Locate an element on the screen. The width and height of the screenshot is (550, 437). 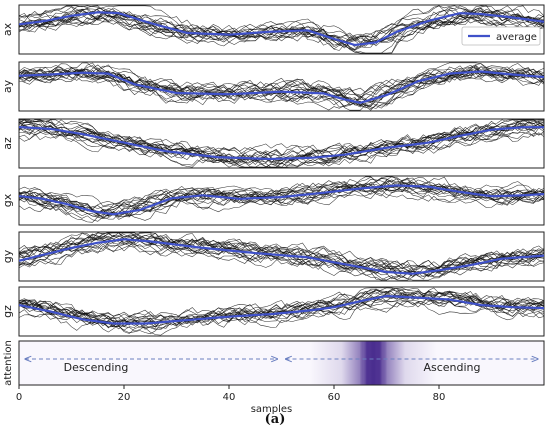
ascending-label: Ascending is located at coordinates (451, 367).